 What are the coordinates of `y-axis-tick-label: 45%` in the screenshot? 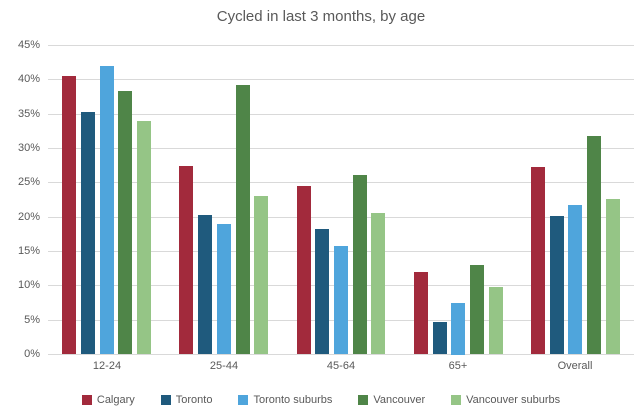 It's located at (28, 45).